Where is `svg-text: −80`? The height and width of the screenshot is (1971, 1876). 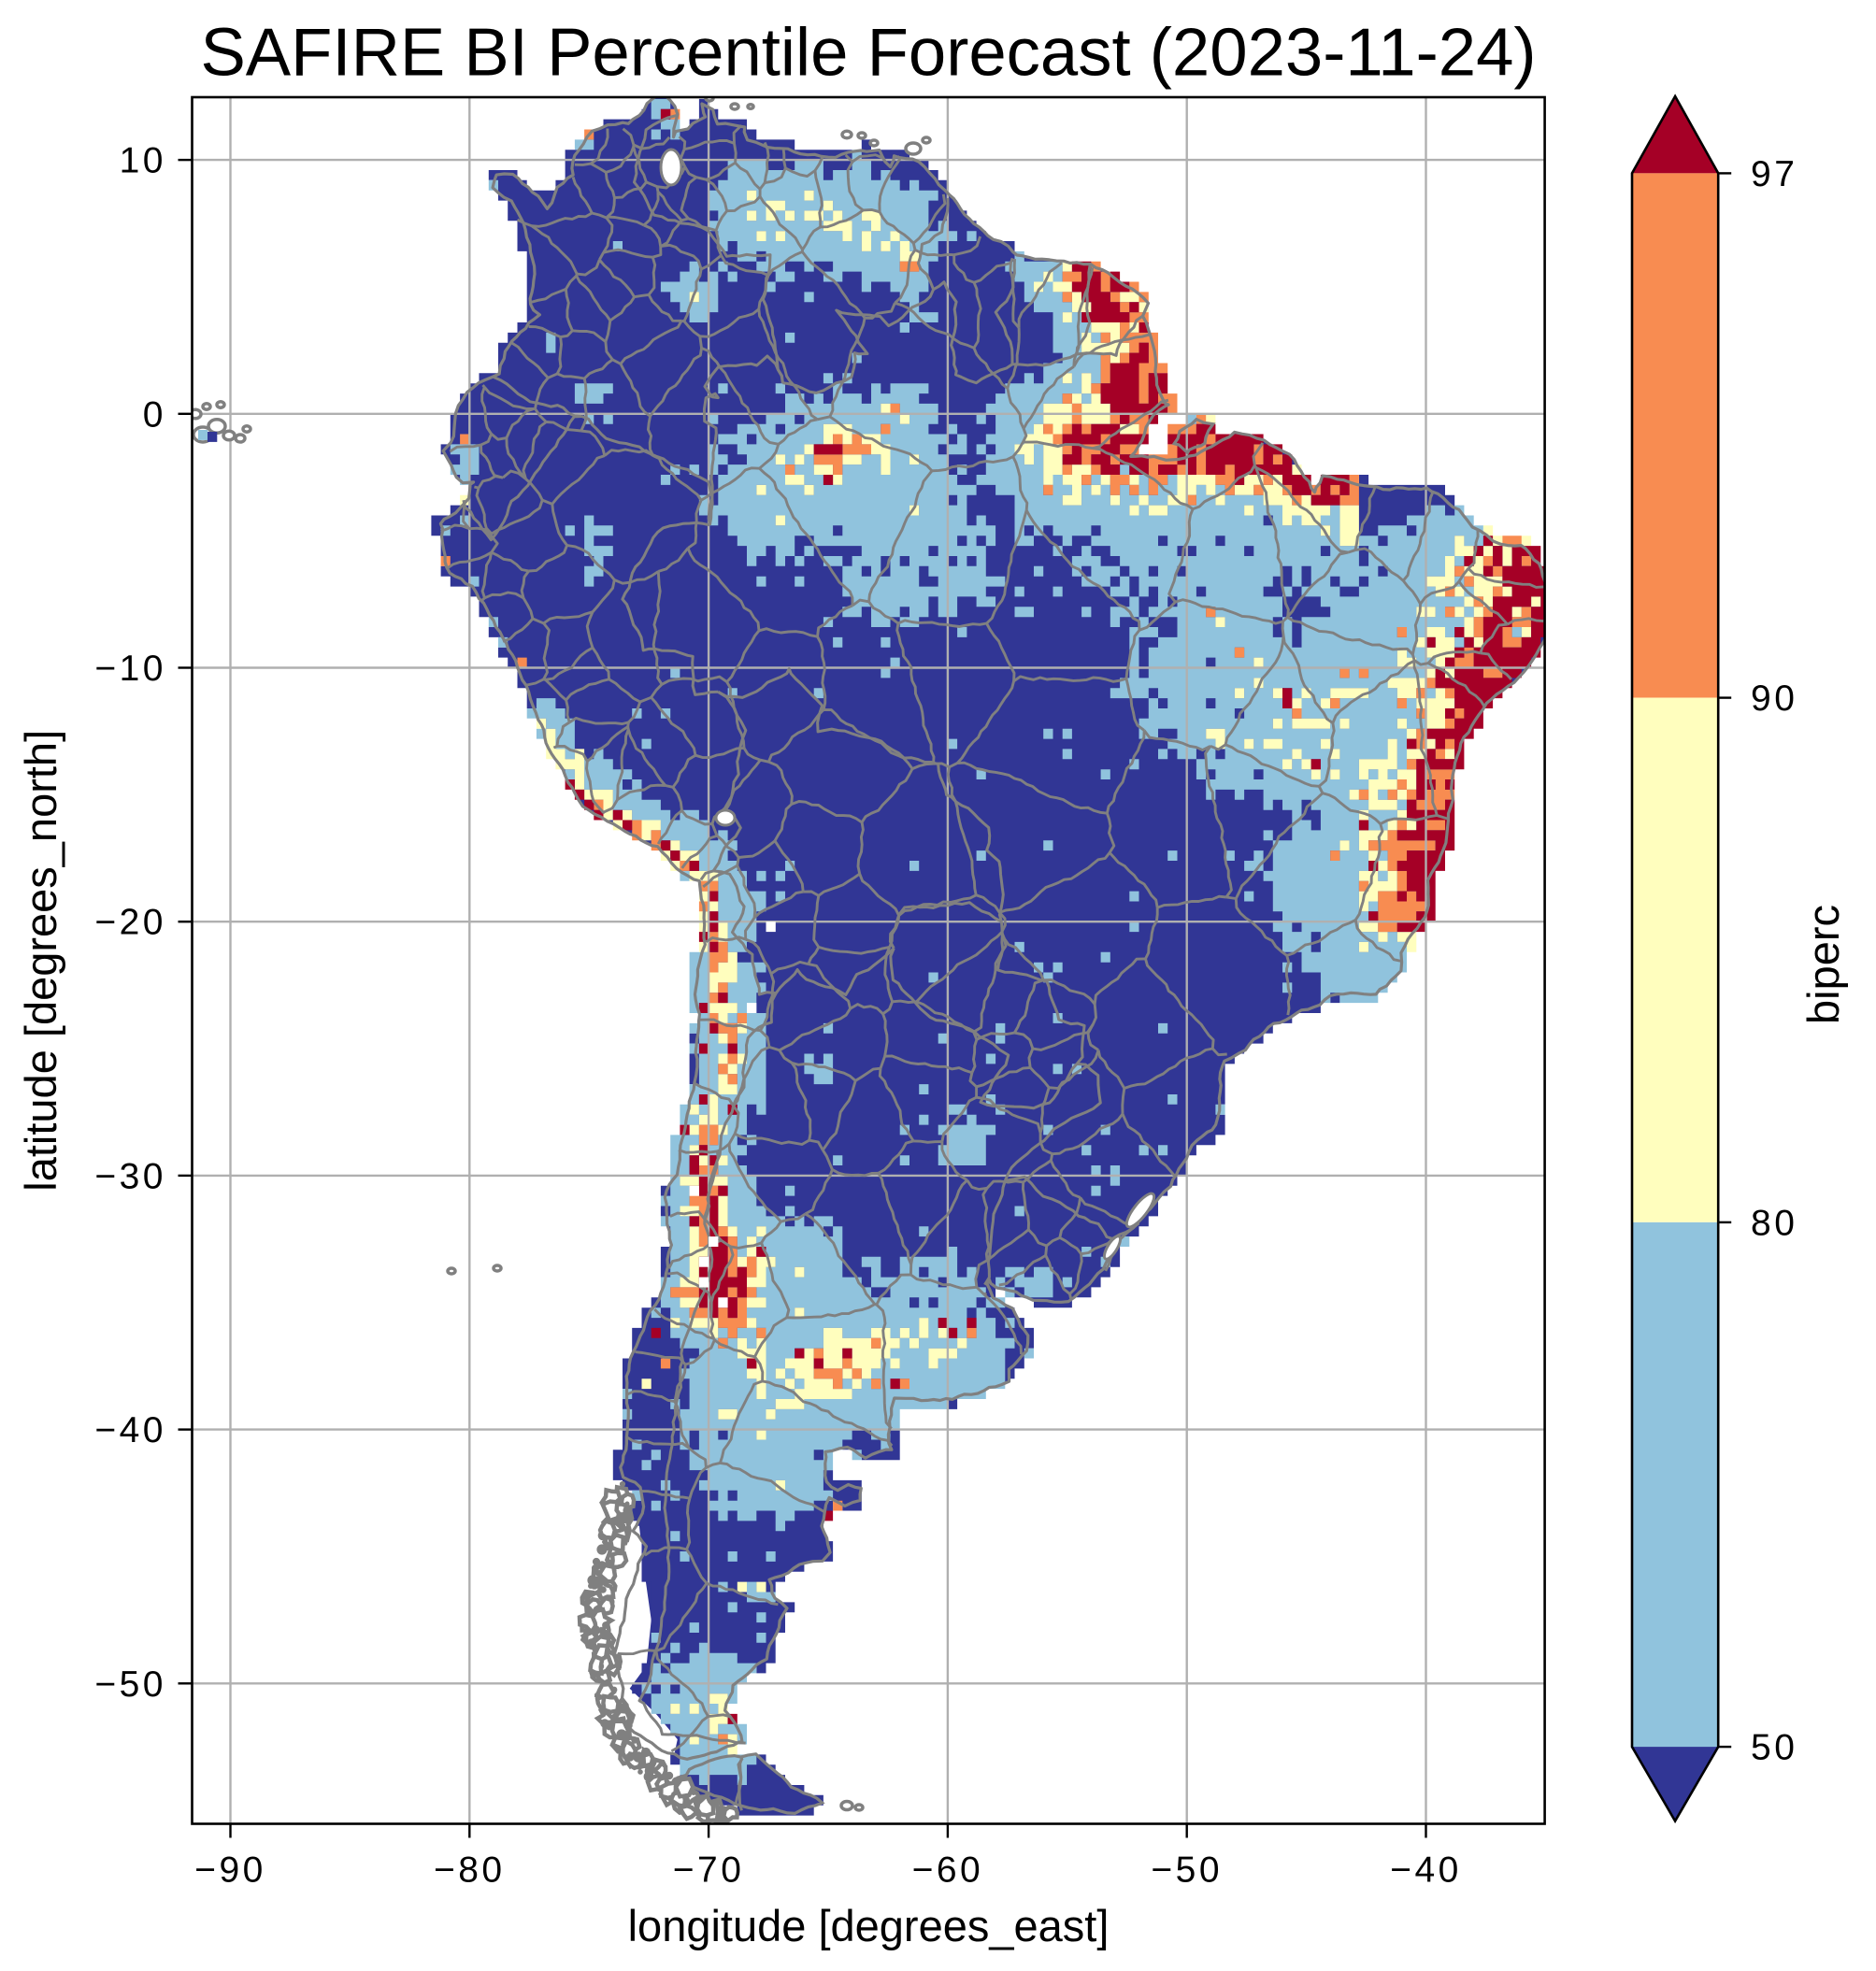 svg-text: −80 is located at coordinates (470, 1871).